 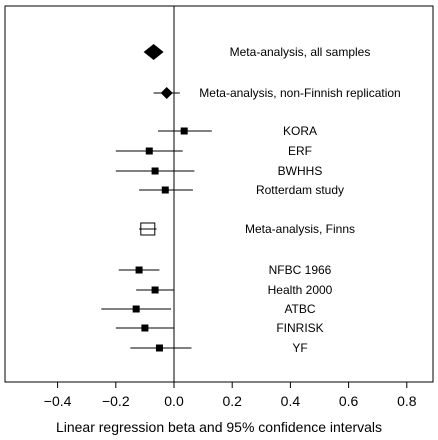 What do you see at coordinates (291, 401) in the screenshot?
I see `x-tick-label: 0.4` at bounding box center [291, 401].